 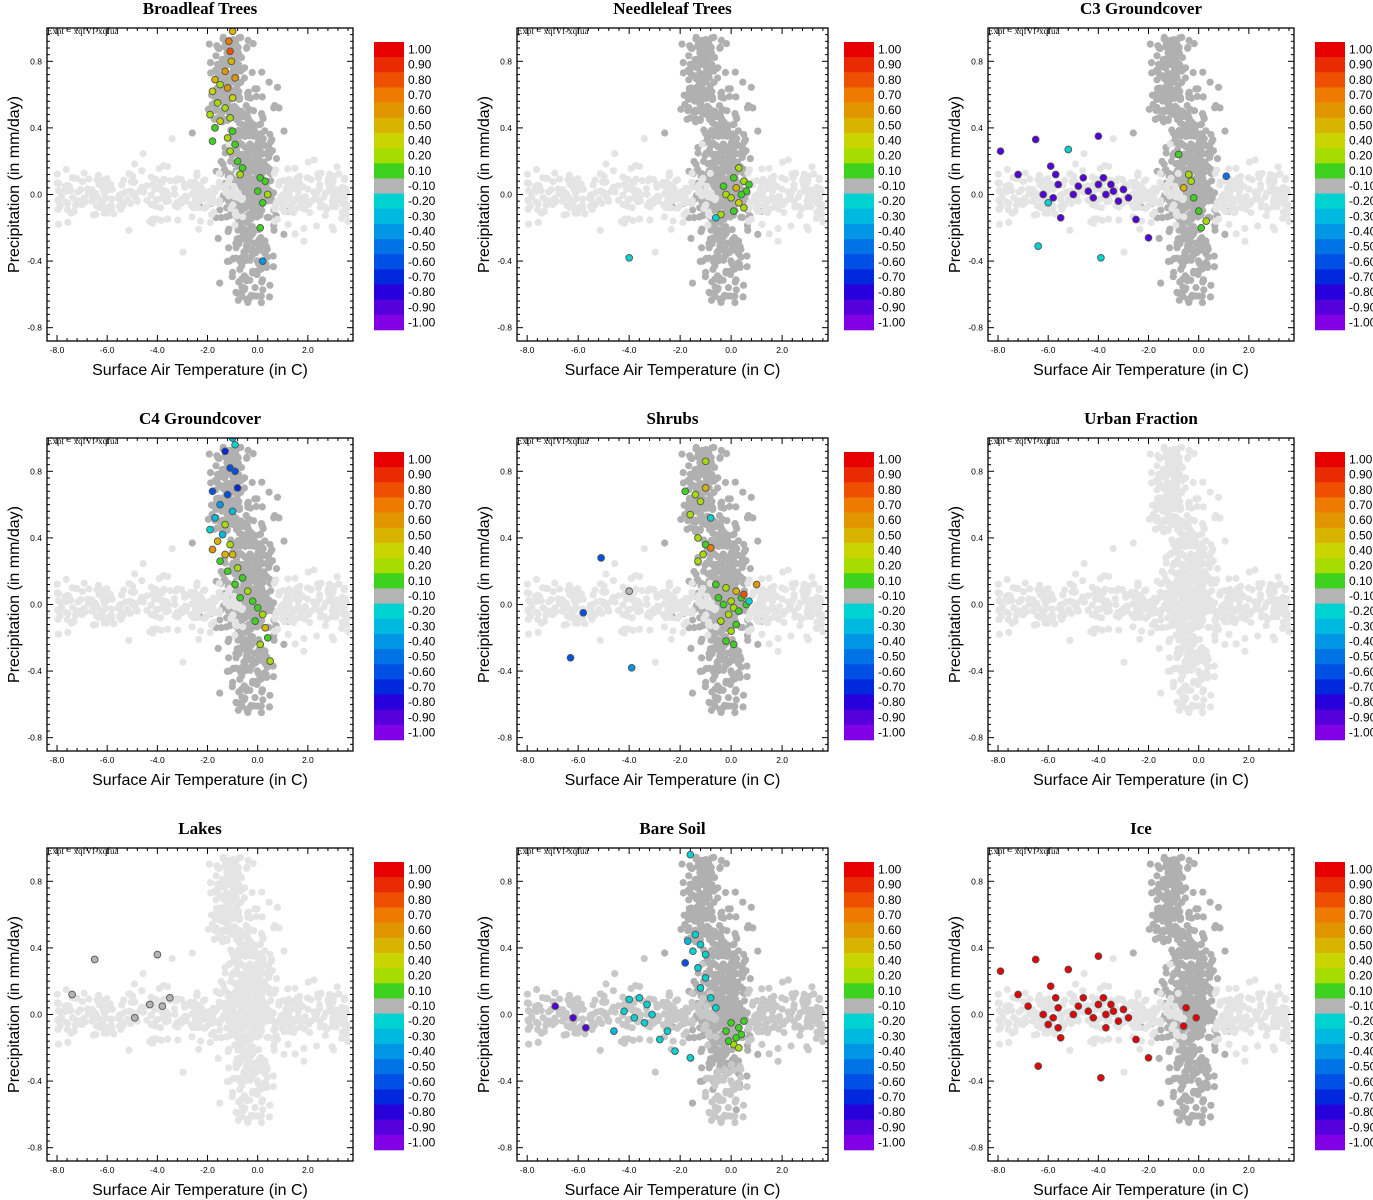 What do you see at coordinates (1361, 262) in the screenshot?
I see `colorbar-label: -0.60` at bounding box center [1361, 262].